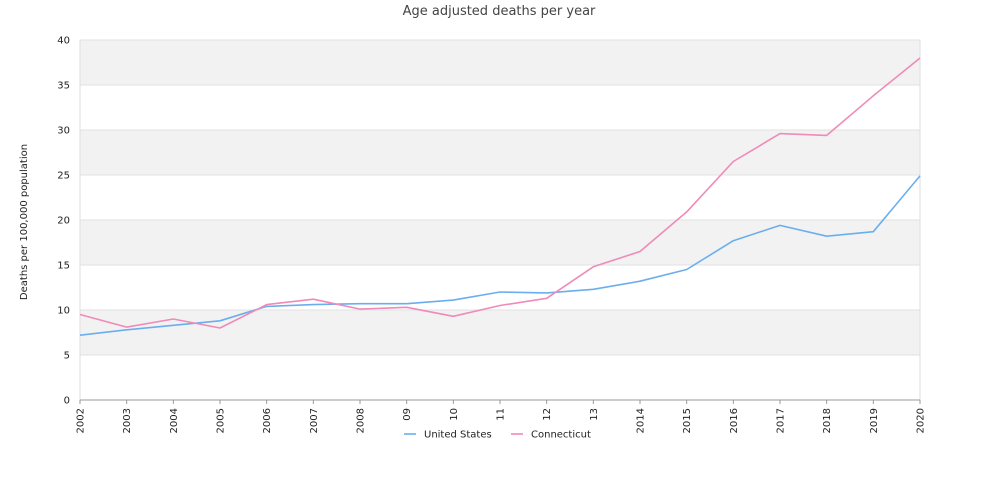 The image size is (1000, 500). I want to click on x-tick-label-7: 09, so click(407, 414).